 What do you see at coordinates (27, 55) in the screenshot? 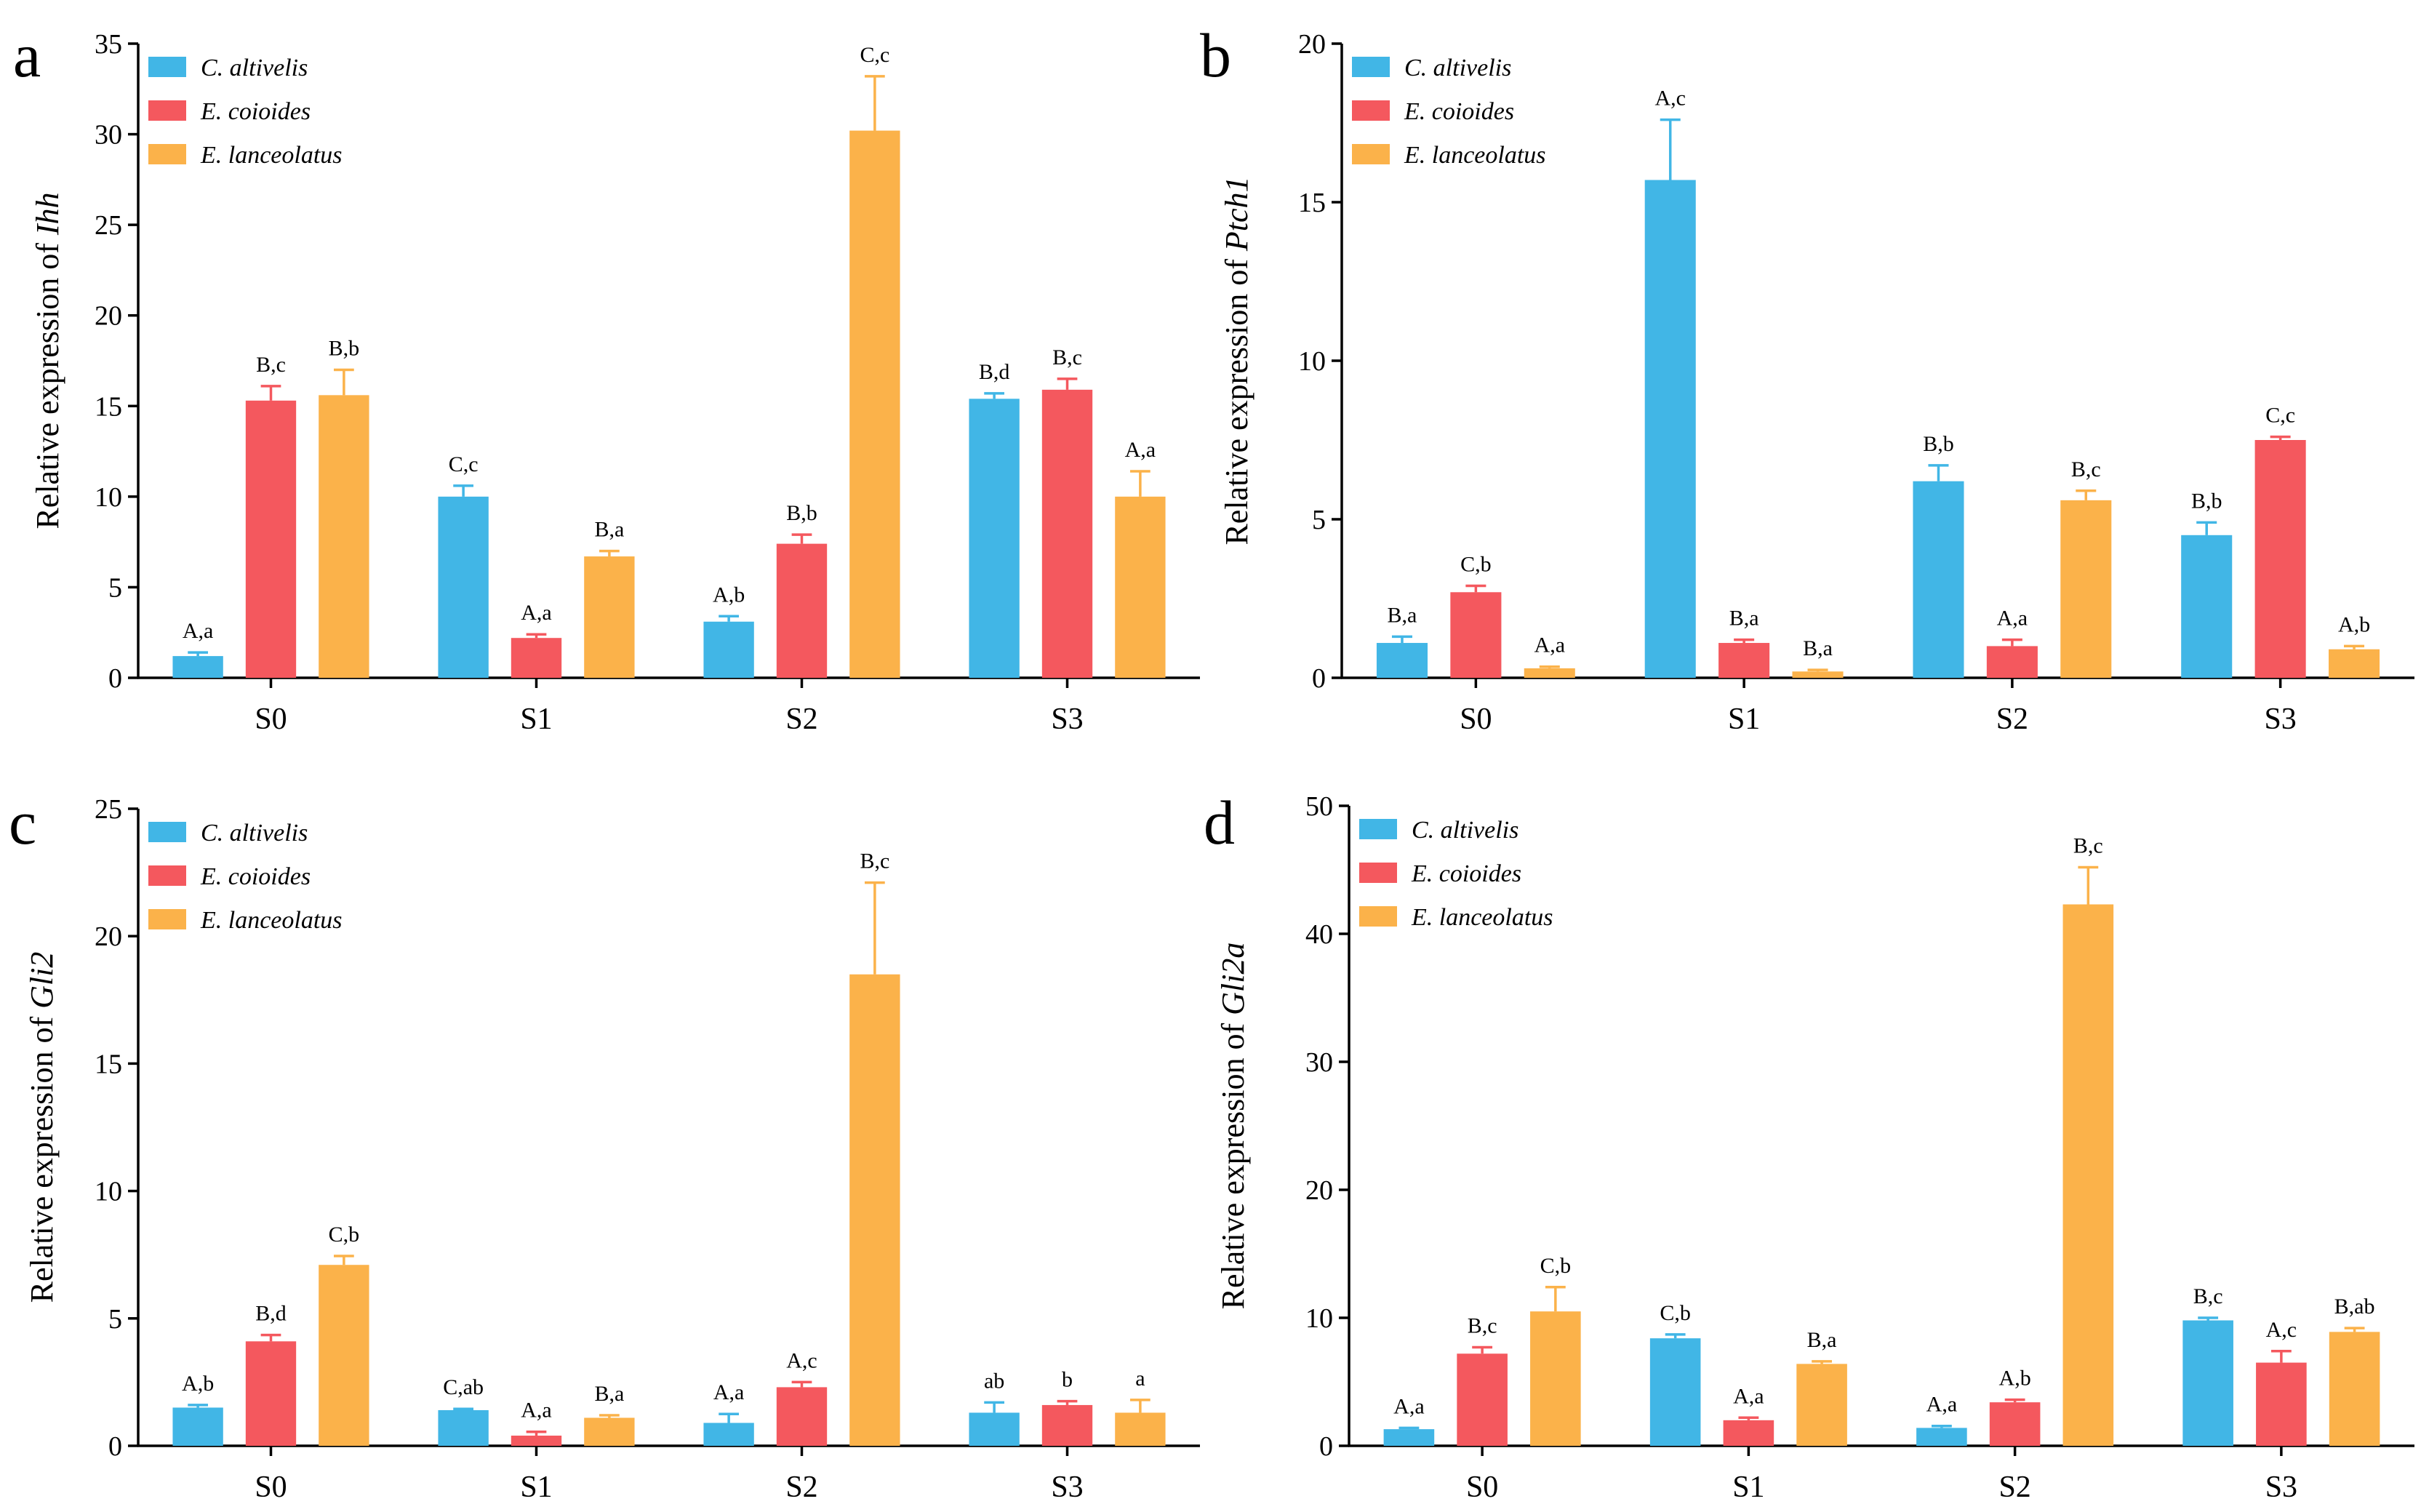
I see `panel-letter: a` at bounding box center [27, 55].